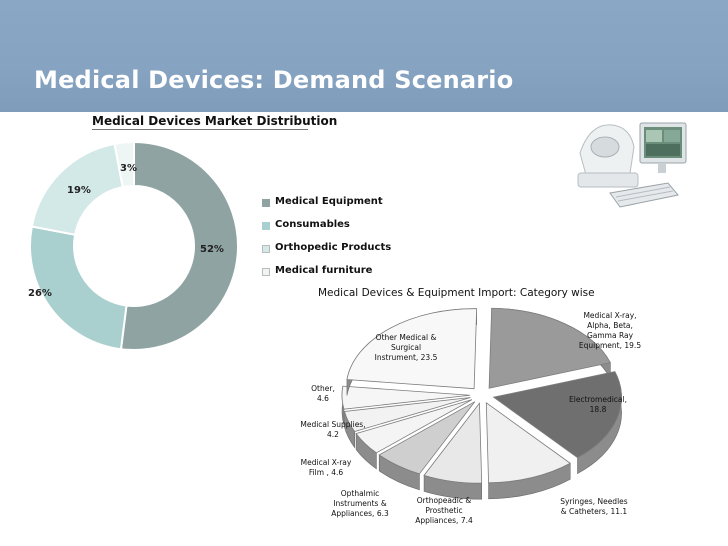 The width and height of the screenshot is (728, 546). What do you see at coordinates (312, 224) in the screenshot?
I see `legend-label: Consumables` at bounding box center [312, 224].